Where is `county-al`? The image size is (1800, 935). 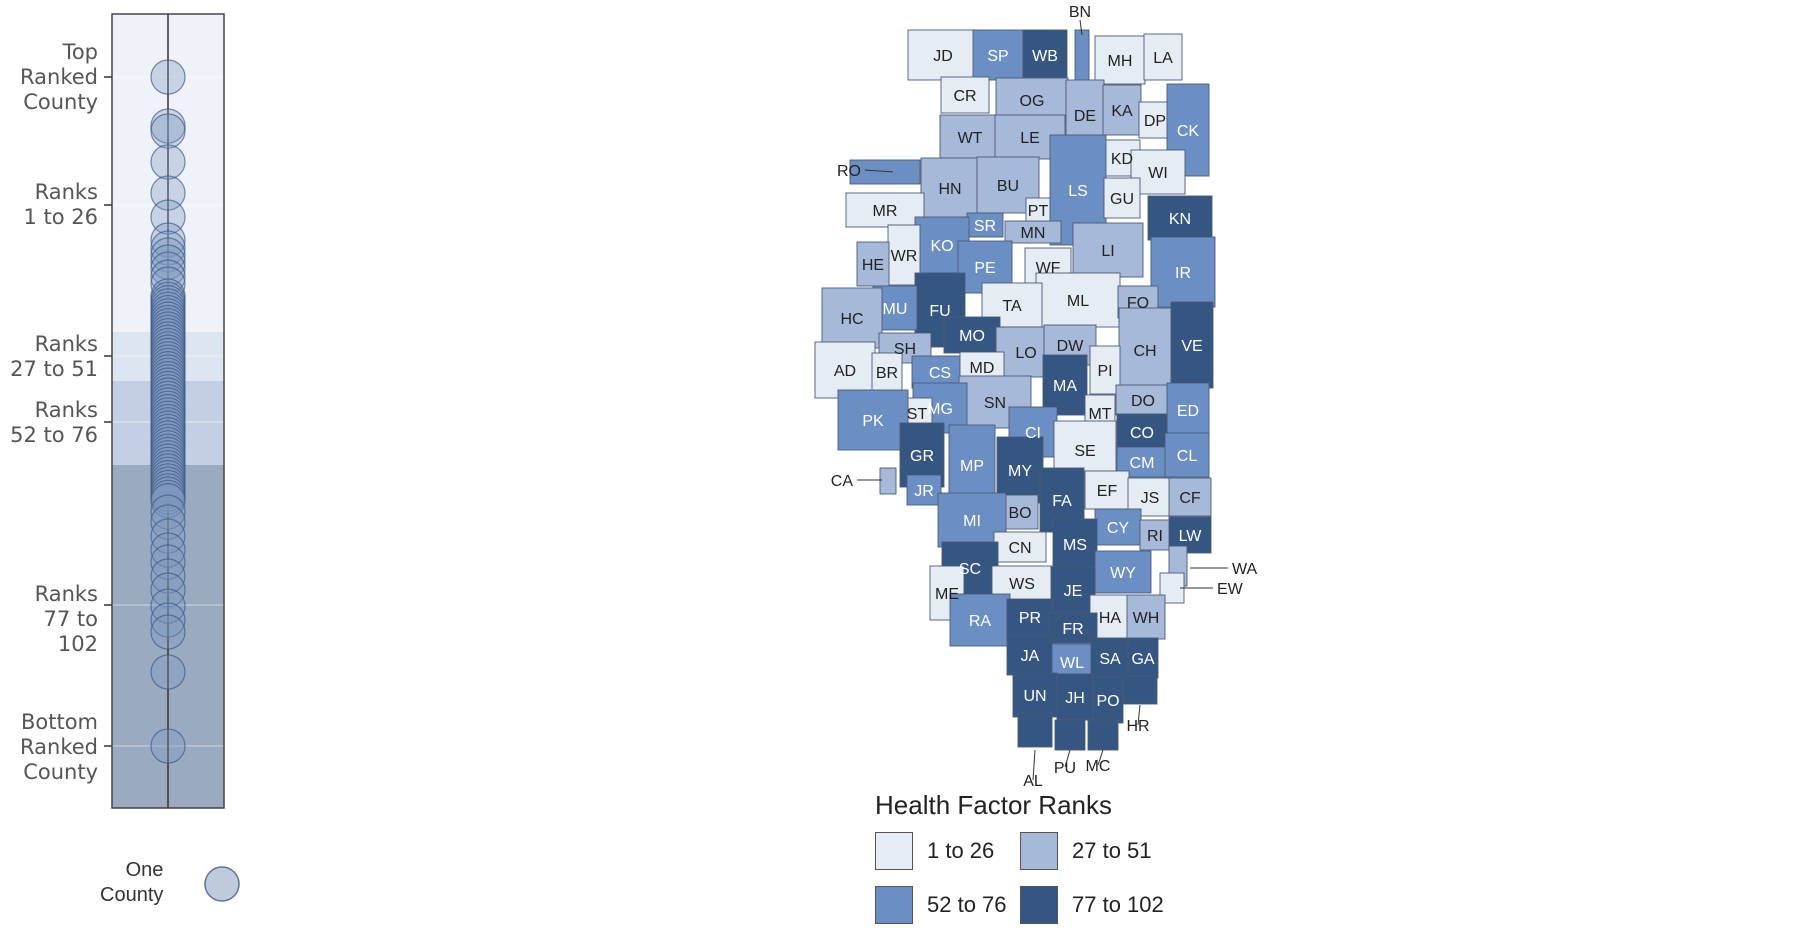 county-al is located at coordinates (1035, 730).